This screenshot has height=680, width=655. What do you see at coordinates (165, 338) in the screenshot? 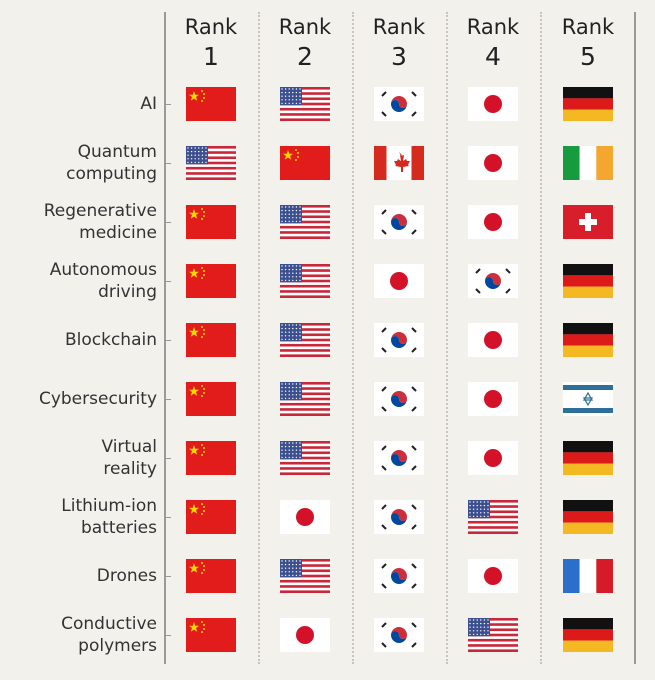
I see `left-axis-line` at bounding box center [165, 338].